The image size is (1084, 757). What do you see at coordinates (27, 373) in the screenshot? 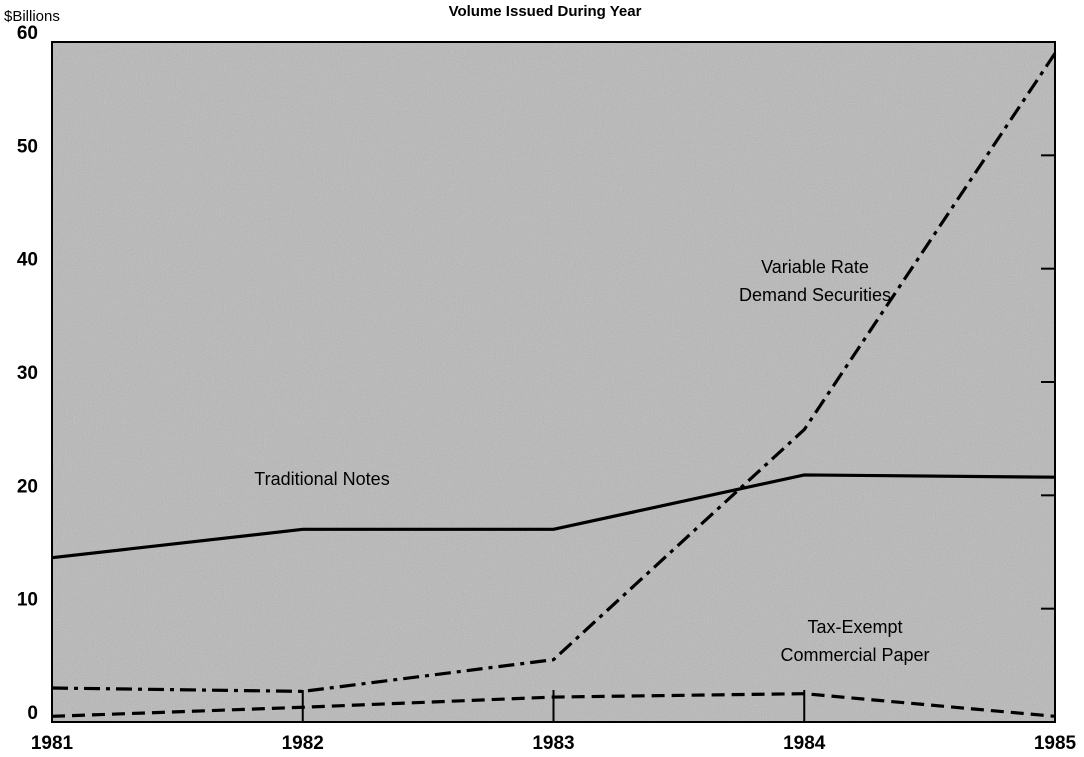
I see `y-tick-label: 30` at bounding box center [27, 373].